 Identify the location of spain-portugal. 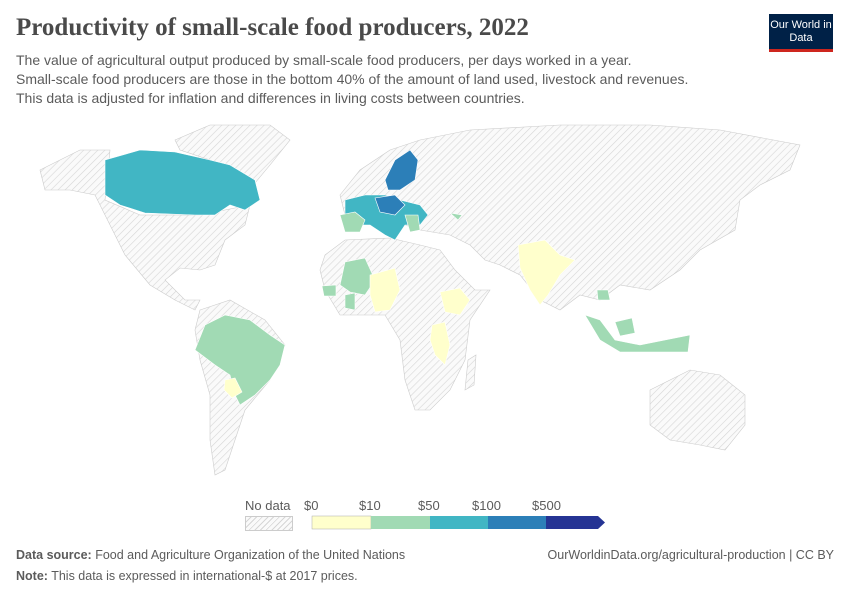
(352, 222).